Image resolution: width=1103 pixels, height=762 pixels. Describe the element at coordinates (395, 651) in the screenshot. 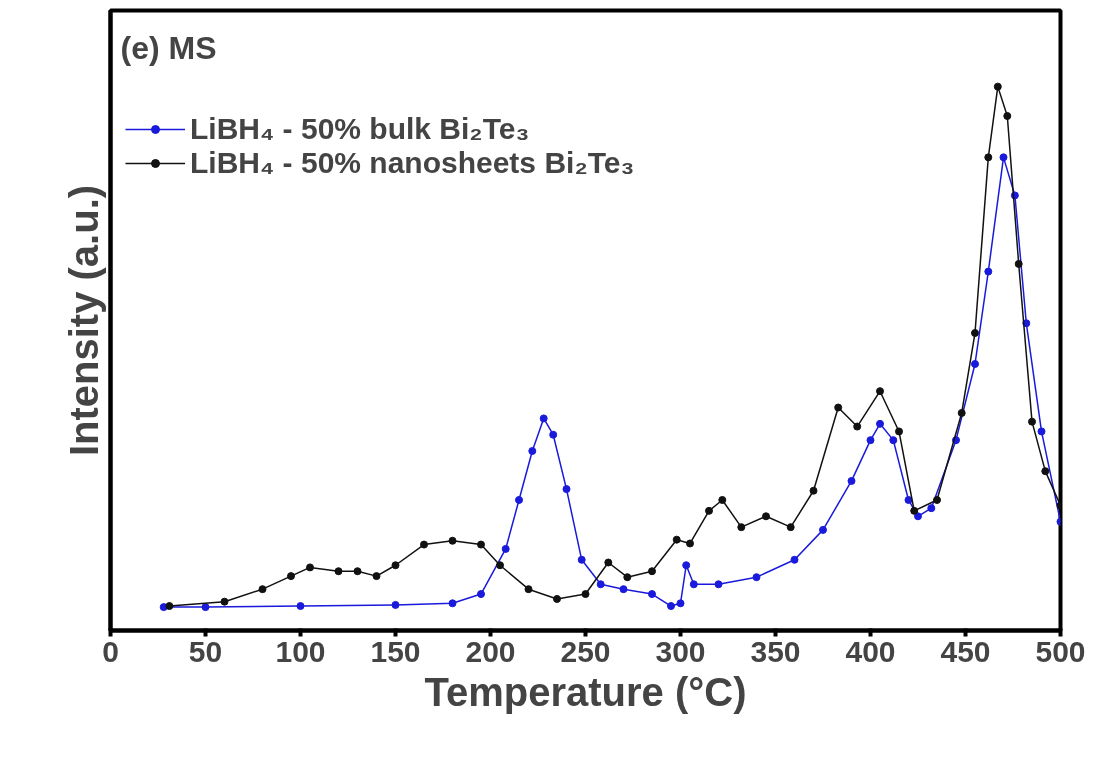

I see `x-tick-label: 150` at that location.